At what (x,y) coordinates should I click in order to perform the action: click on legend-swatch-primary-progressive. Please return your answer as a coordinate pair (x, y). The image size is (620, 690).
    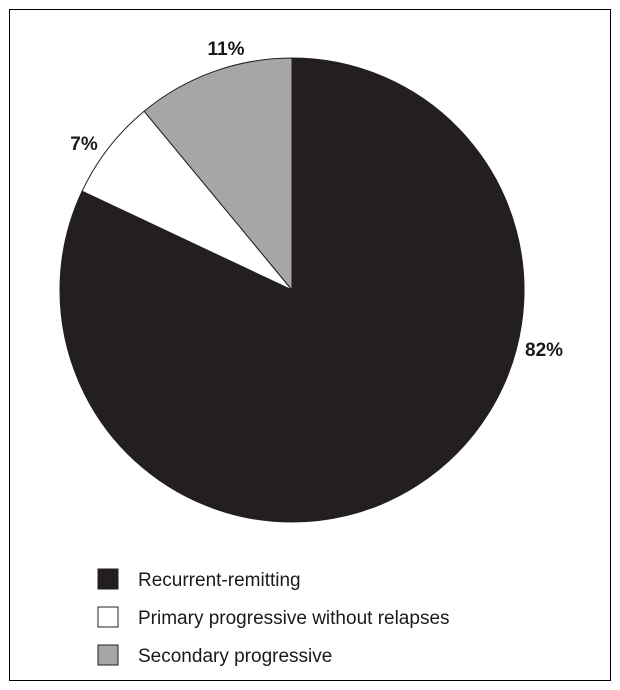
    Looking at the image, I should click on (108, 617).